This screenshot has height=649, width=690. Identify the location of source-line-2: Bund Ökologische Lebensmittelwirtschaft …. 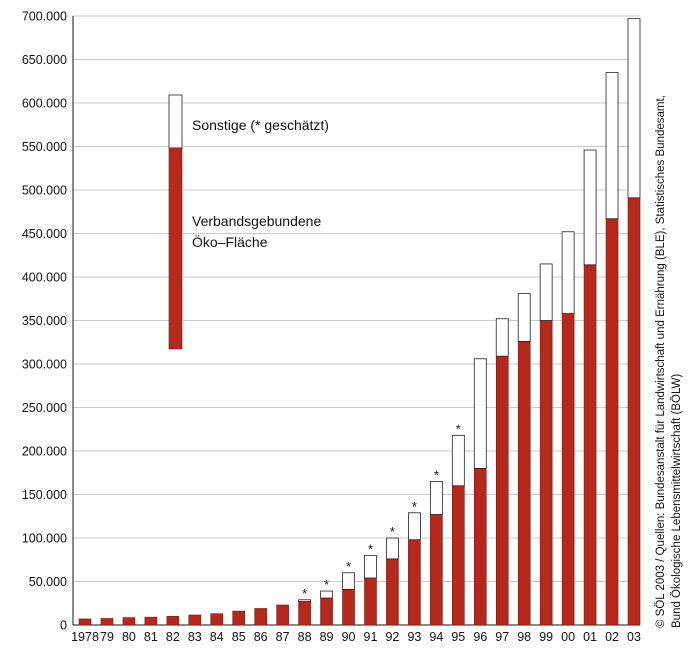
(677, 501).